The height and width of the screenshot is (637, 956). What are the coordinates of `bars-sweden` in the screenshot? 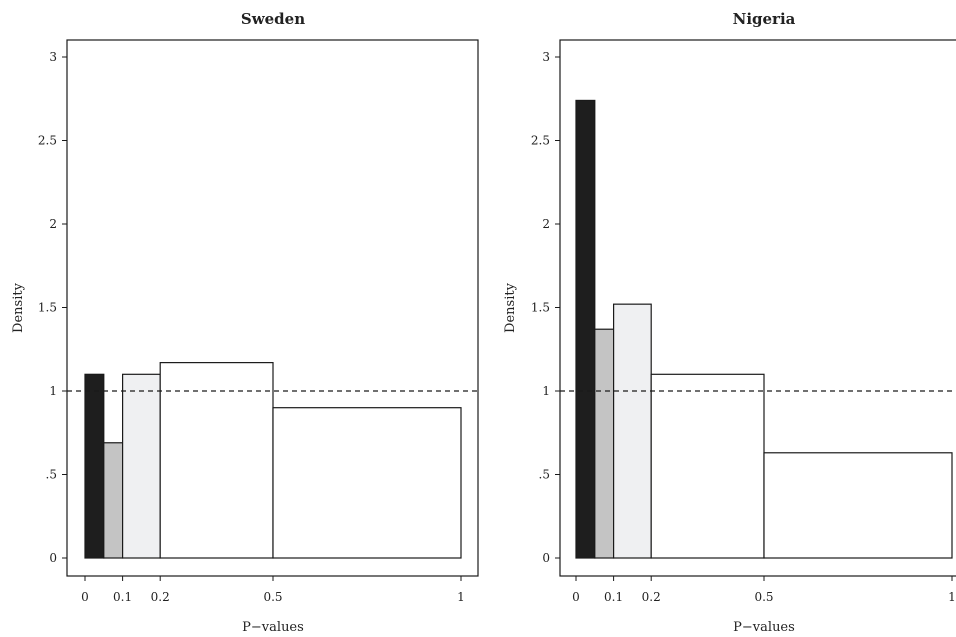 It's located at (273, 460).